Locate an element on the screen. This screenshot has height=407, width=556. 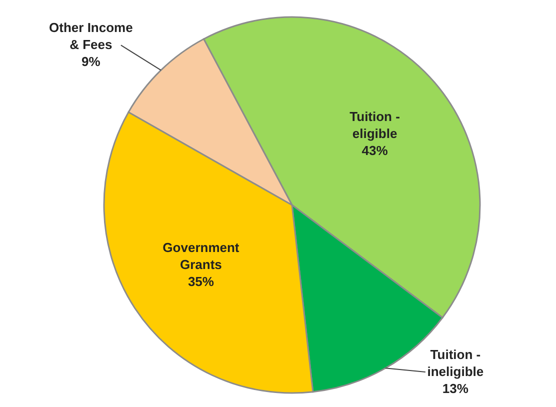
slice-label: Tuition - ineligible is located at coordinates (455, 363).